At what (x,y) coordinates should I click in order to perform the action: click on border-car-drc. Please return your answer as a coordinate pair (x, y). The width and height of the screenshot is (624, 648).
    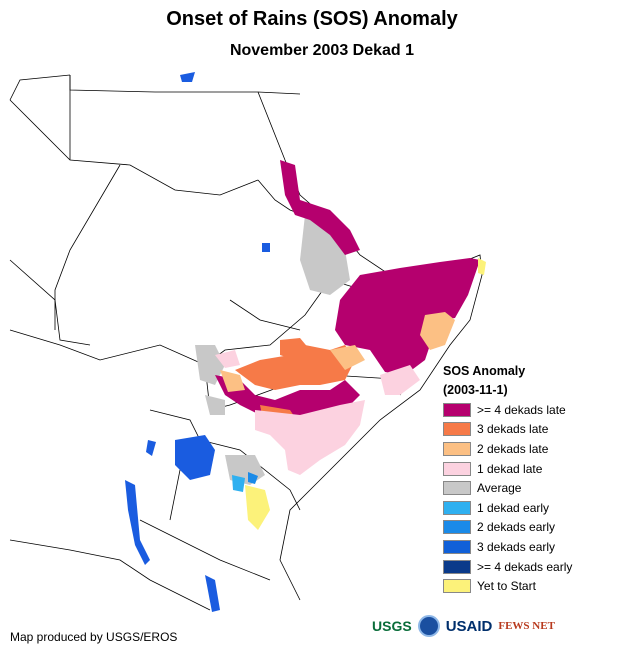
    Looking at the image, I should click on (107, 347).